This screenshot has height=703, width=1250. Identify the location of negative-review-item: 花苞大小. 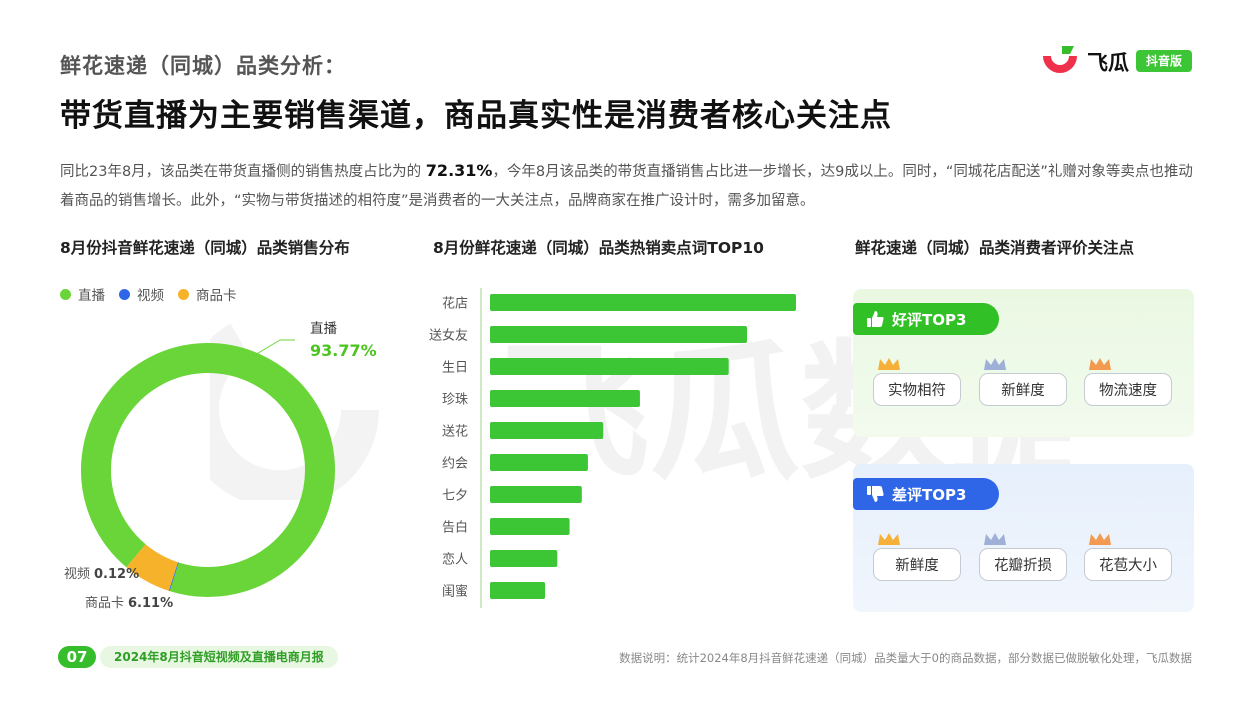
(1128, 556).